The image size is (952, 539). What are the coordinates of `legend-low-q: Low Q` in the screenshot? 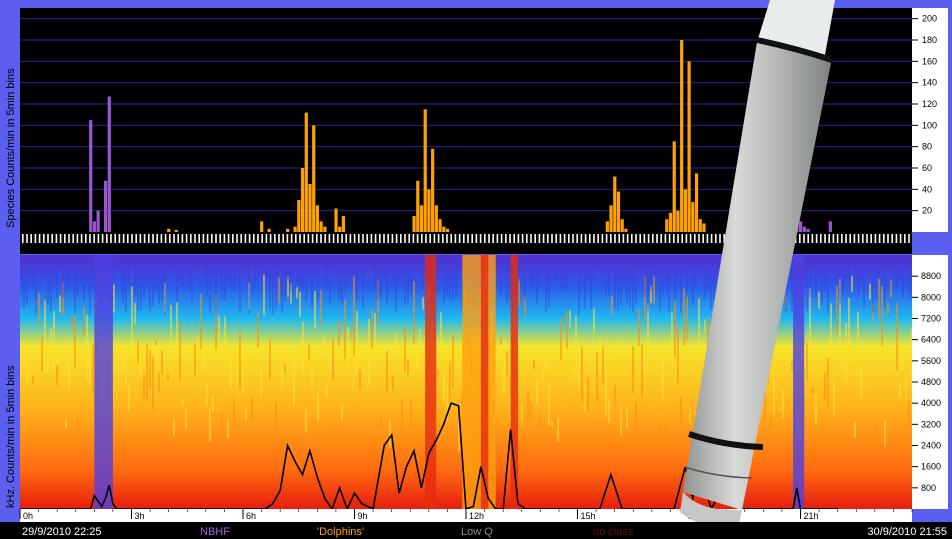 It's located at (477, 532).